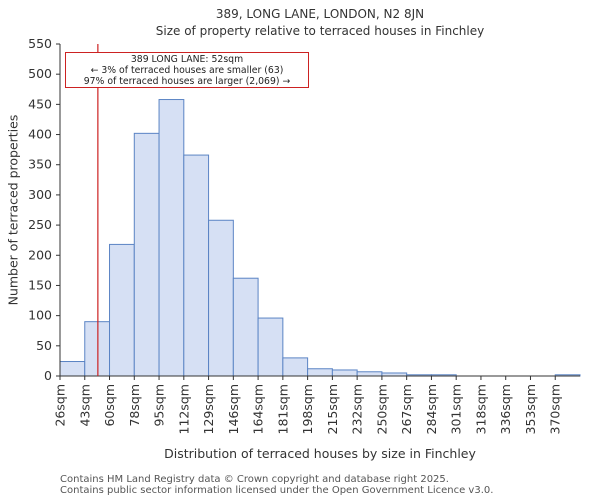  I want to click on x-tick-label: 78sqm, so click(134, 405).